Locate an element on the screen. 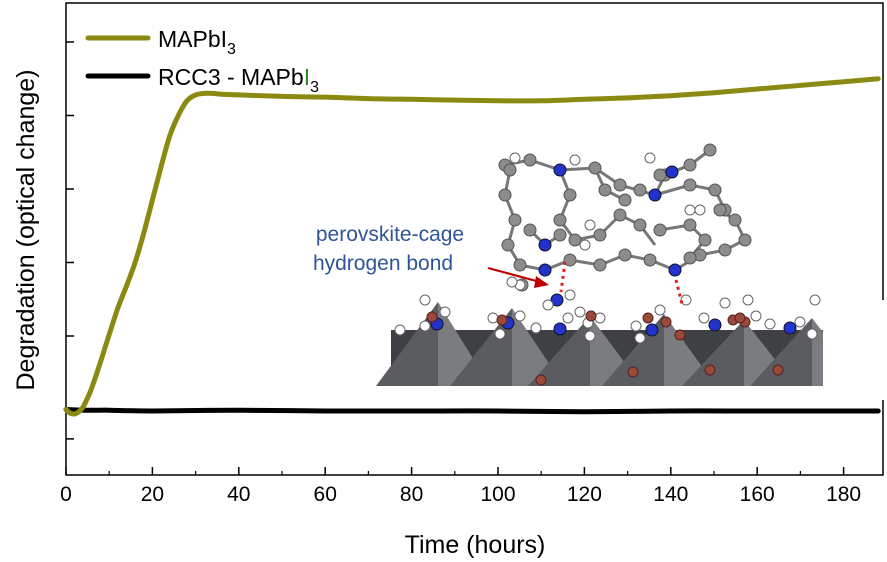 The width and height of the screenshot is (887, 562). legend-label-mapbi3: MAPbI3 is located at coordinates (197, 42).